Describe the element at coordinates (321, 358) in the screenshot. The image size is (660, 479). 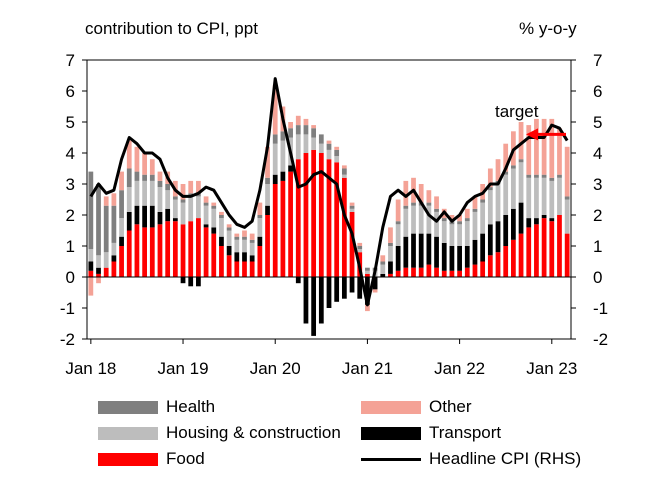
I see `x-axis: Jan 18 Jan 19 Jan 20 Jan 21 Jan 22 Jan 23` at that location.